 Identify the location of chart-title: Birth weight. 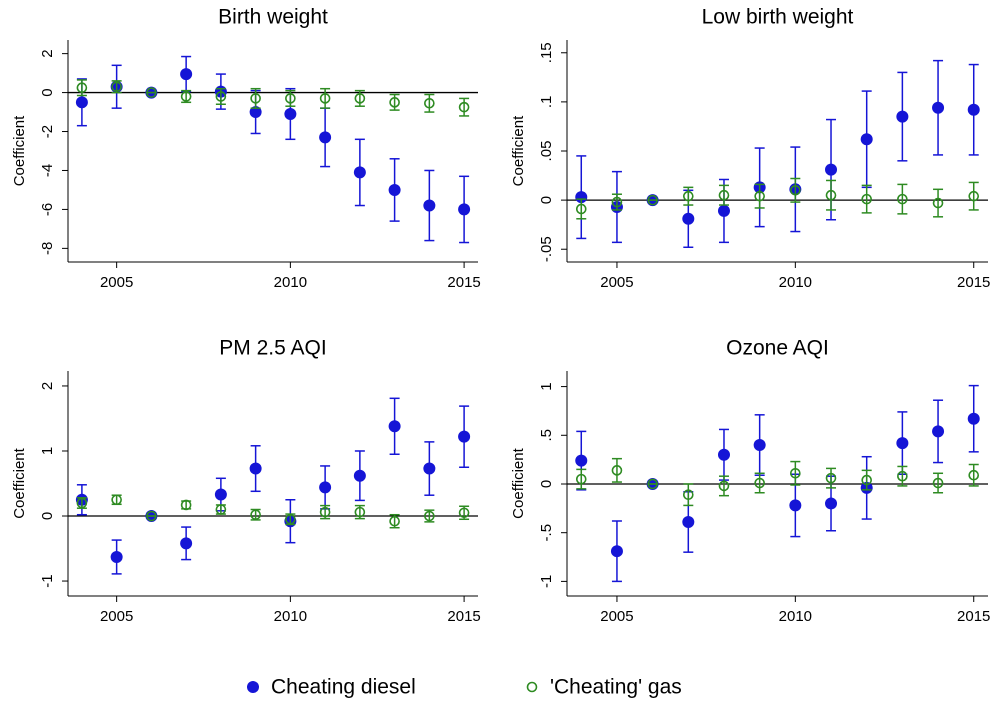
(273, 17).